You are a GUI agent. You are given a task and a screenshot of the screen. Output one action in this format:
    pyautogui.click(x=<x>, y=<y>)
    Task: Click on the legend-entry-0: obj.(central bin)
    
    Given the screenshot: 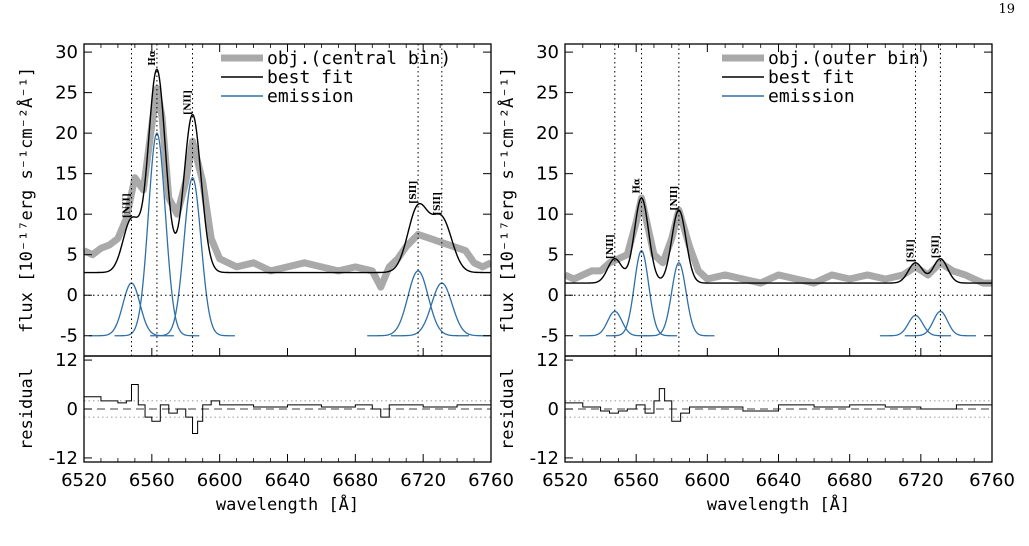 What is the action you would take?
    pyautogui.click(x=359, y=58)
    